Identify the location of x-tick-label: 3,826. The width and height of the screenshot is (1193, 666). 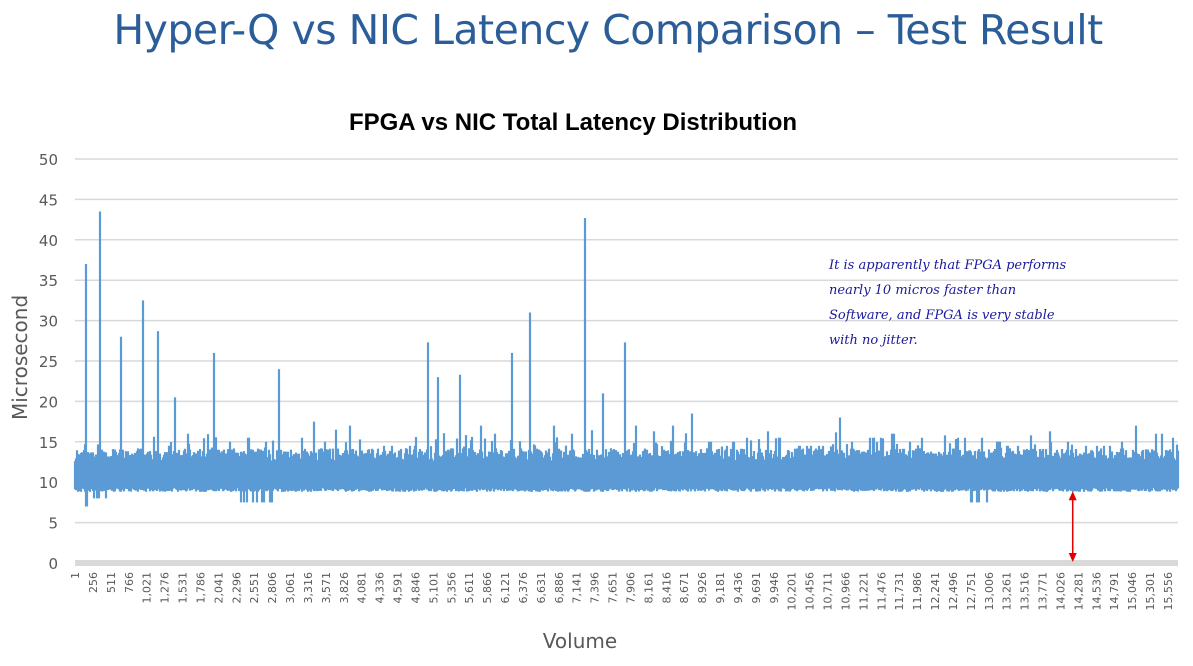
(344, 588).